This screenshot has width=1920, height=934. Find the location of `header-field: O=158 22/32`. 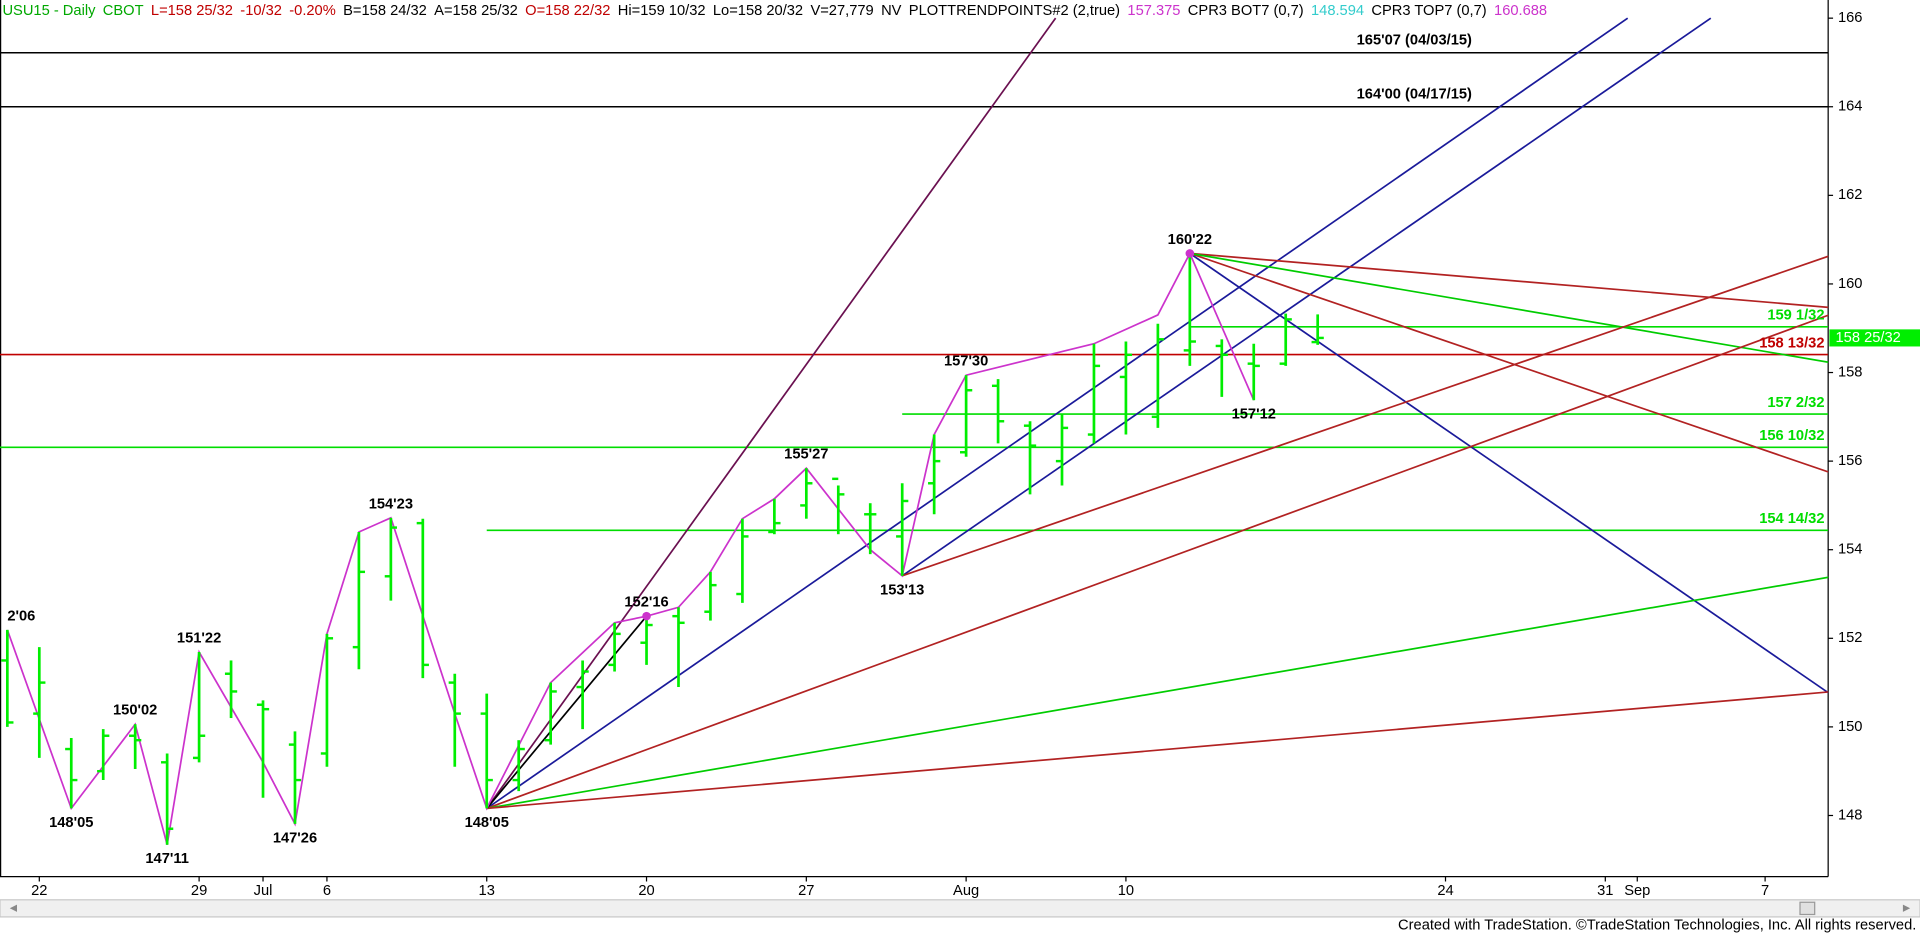

header-field: O=158 22/32 is located at coordinates (567, 11).